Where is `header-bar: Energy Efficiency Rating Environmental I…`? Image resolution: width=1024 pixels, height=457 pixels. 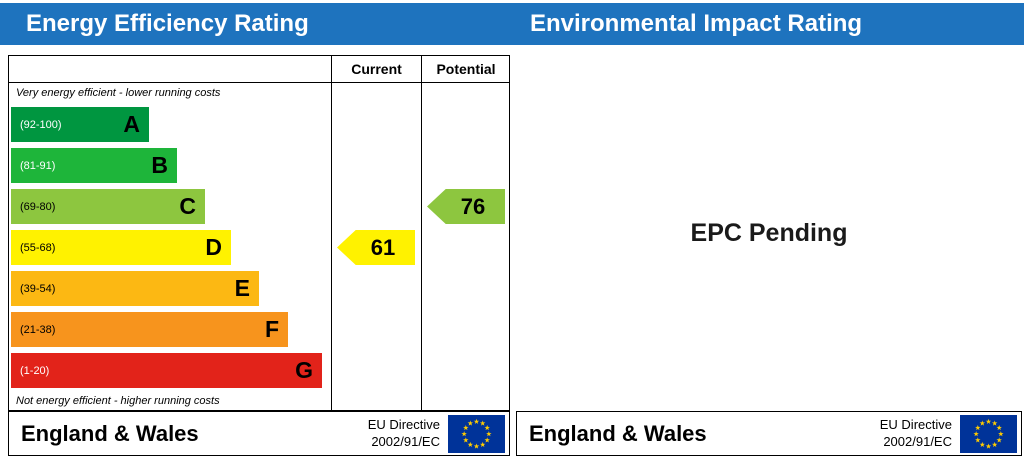 header-bar: Energy Efficiency Rating Environmental I… is located at coordinates (512, 24).